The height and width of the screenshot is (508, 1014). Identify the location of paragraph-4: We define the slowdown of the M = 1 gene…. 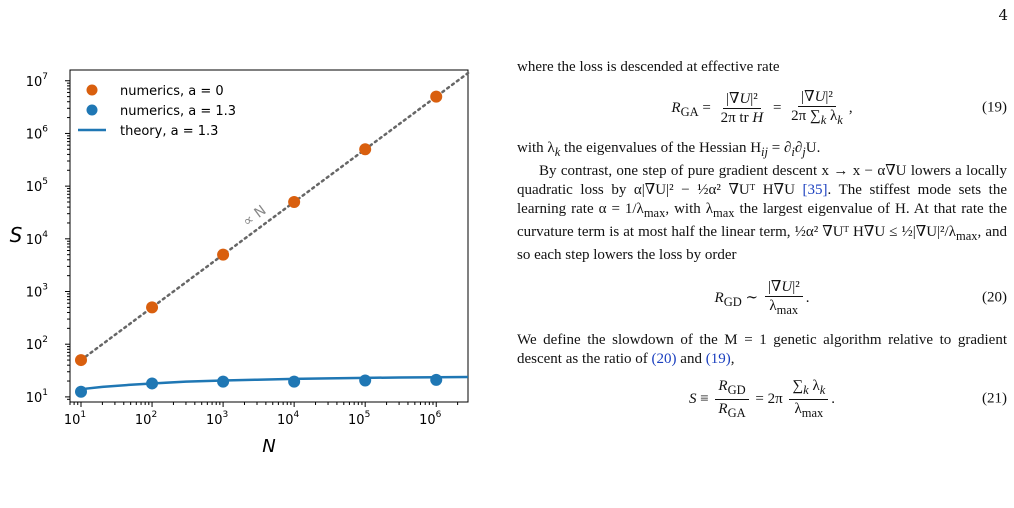
(762, 349).